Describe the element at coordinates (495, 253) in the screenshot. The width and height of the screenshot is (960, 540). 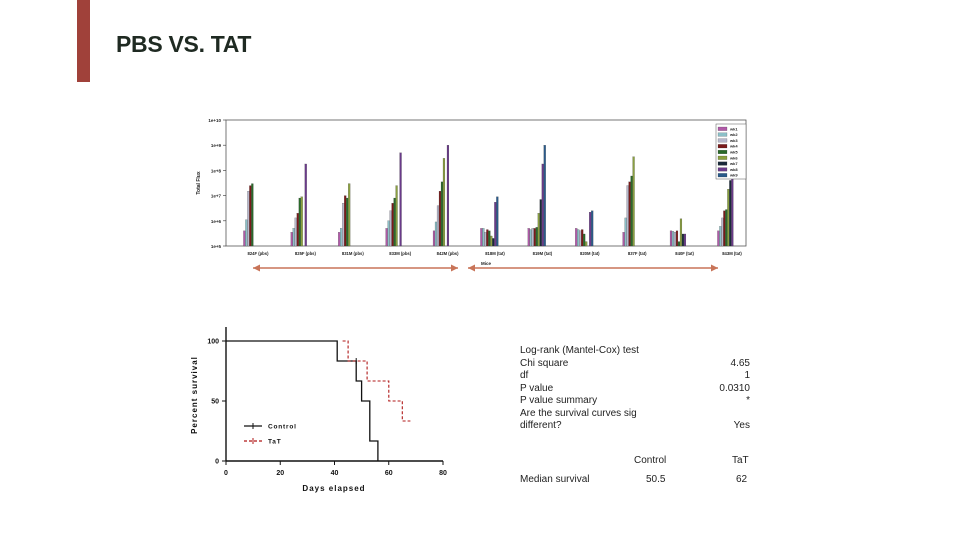
I see `x-tick-label: 818M (tat)` at that location.